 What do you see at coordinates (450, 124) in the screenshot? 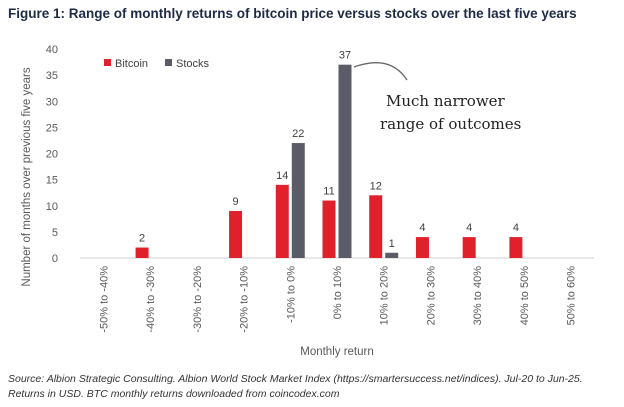
I see `annotation-line-2: range of outcomes` at bounding box center [450, 124].